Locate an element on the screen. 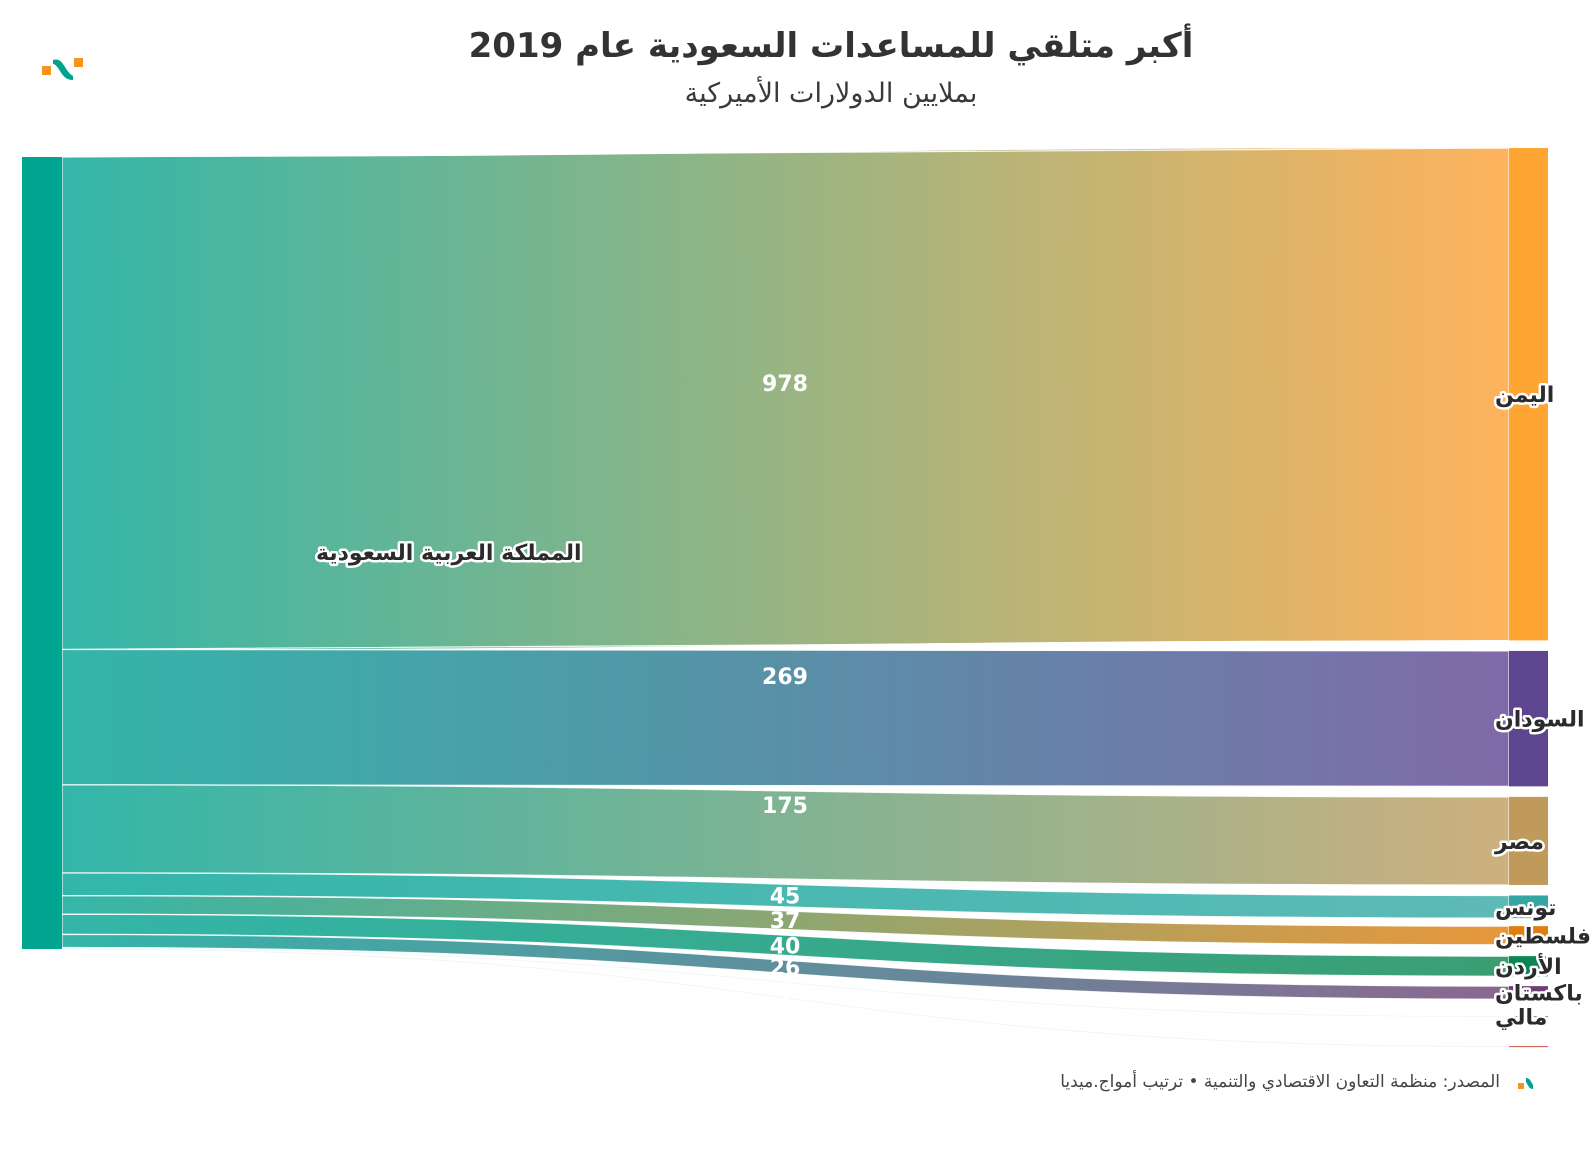 The width and height of the screenshot is (1592, 1150). footer-logo-icon is located at coordinates (1525, 1083).